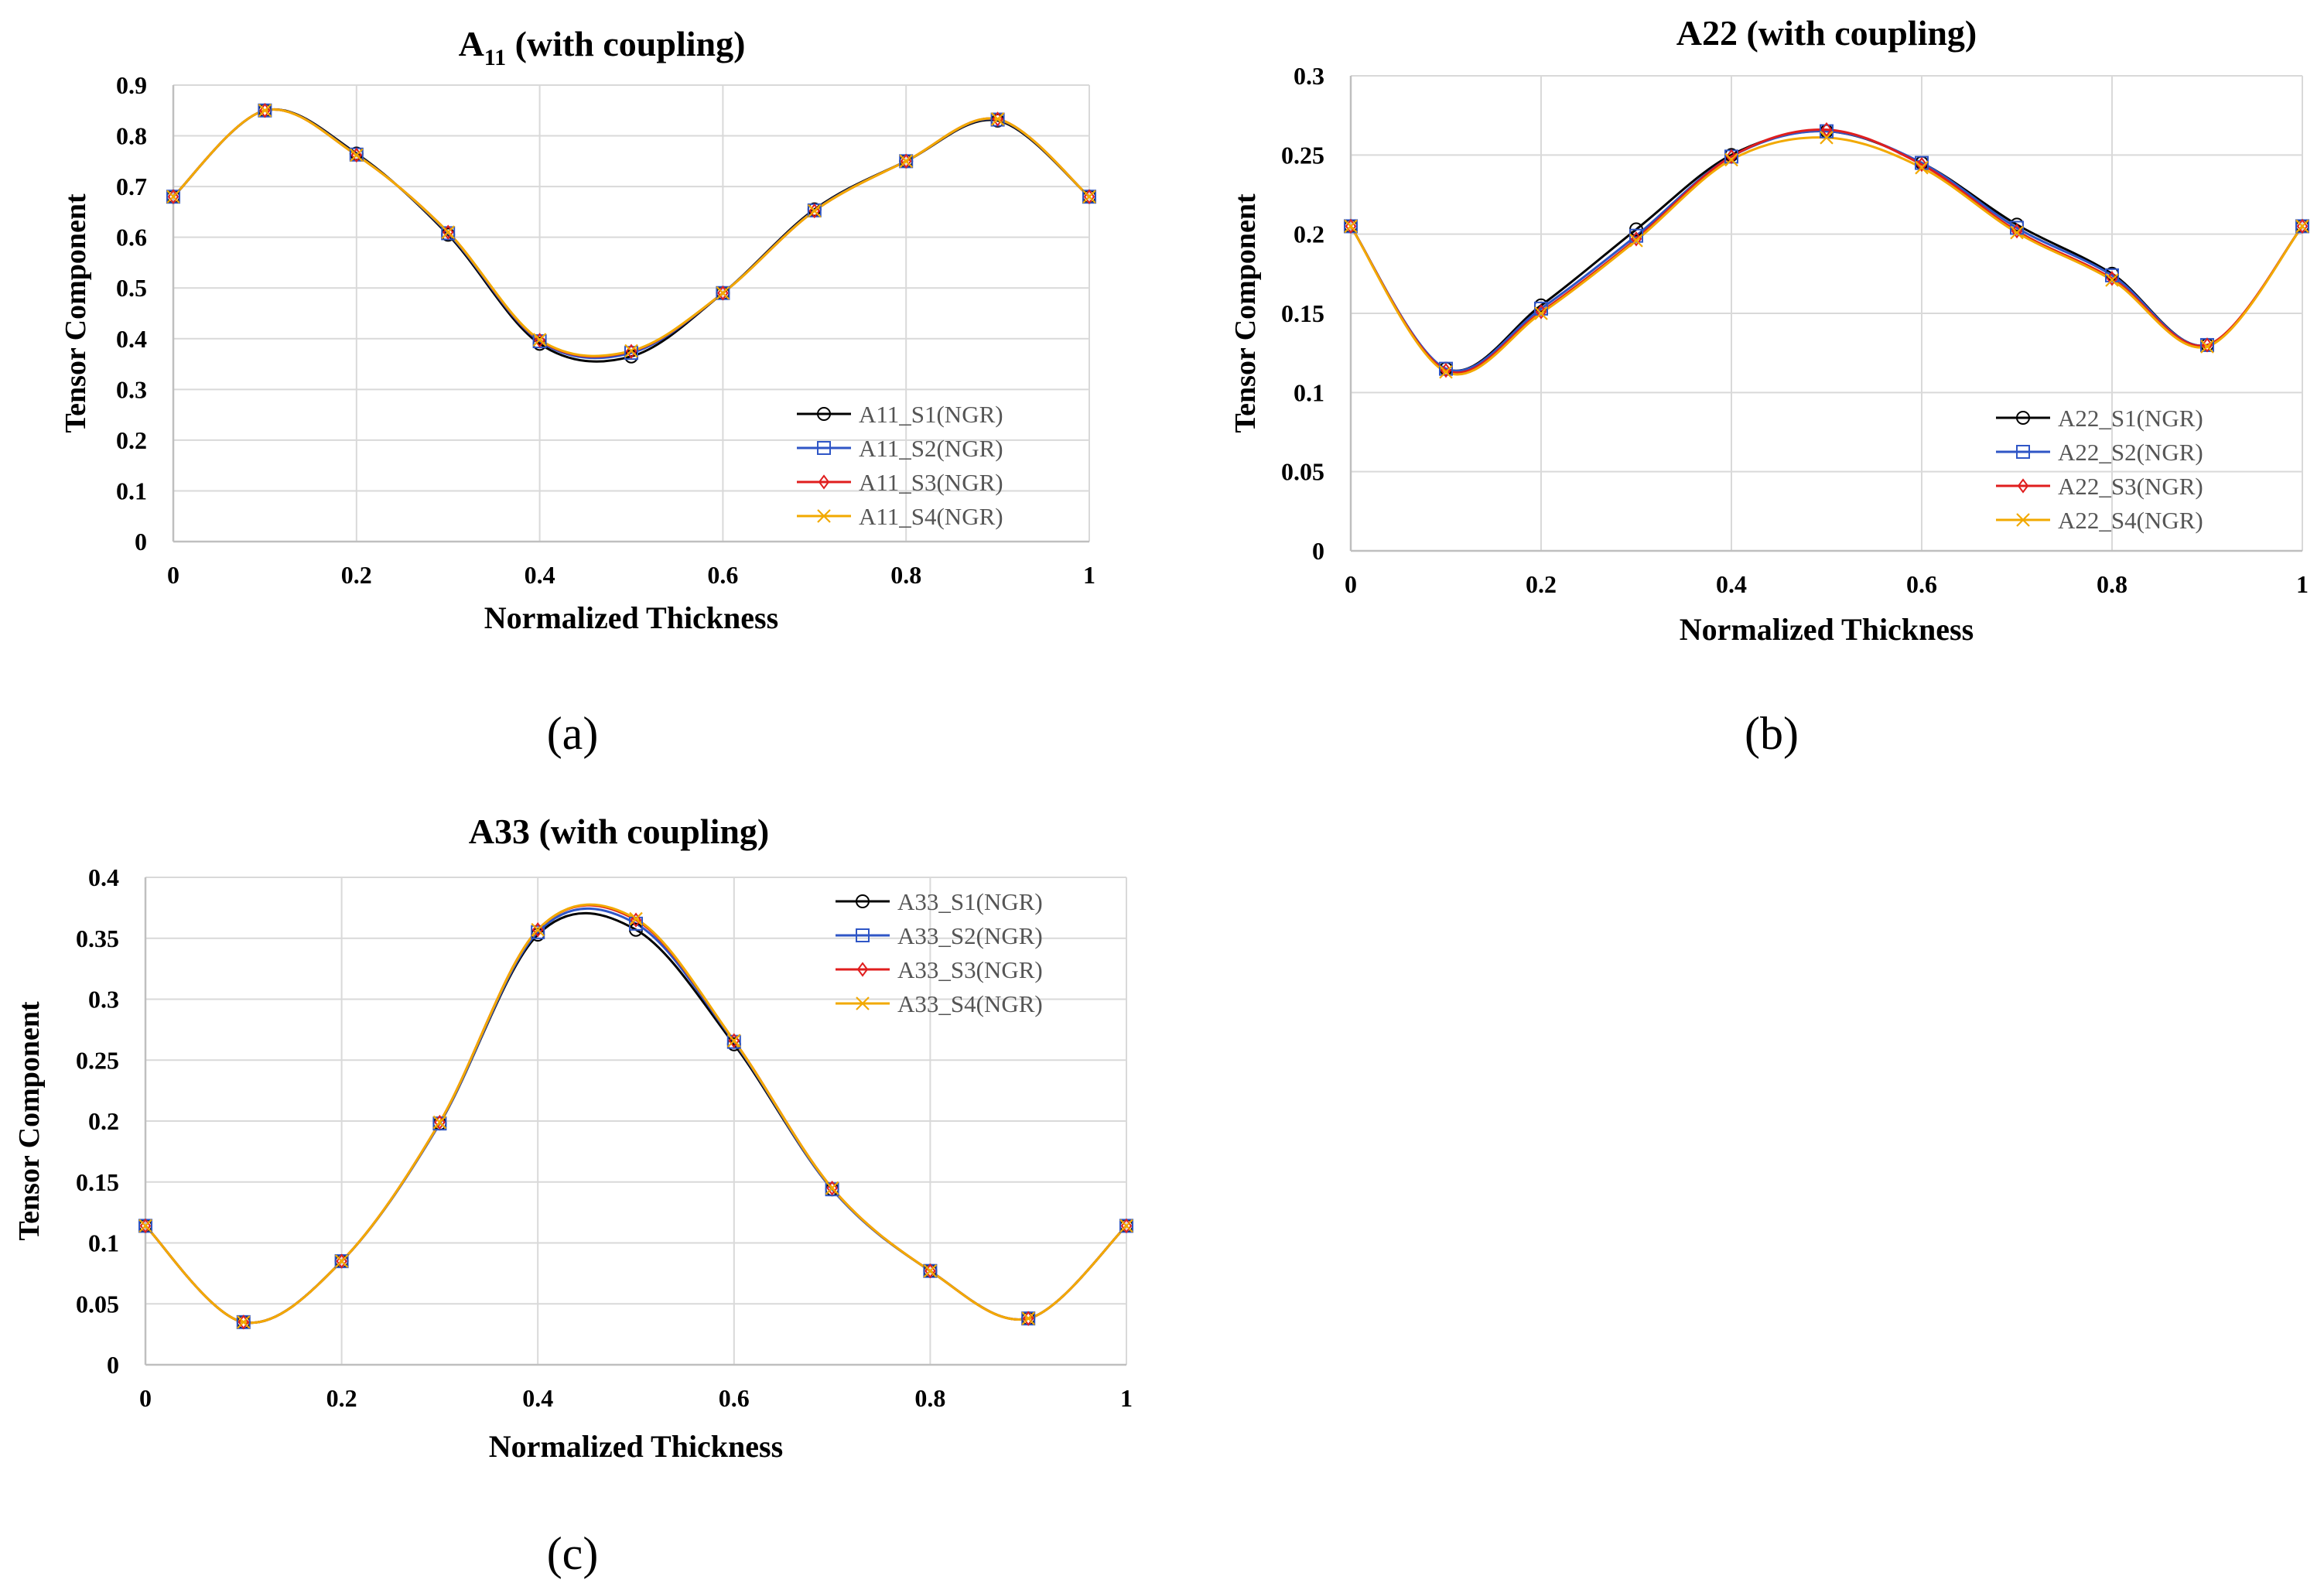 The width and height of the screenshot is (2324, 1593). I want to click on panel-caption: (a), so click(573, 733).